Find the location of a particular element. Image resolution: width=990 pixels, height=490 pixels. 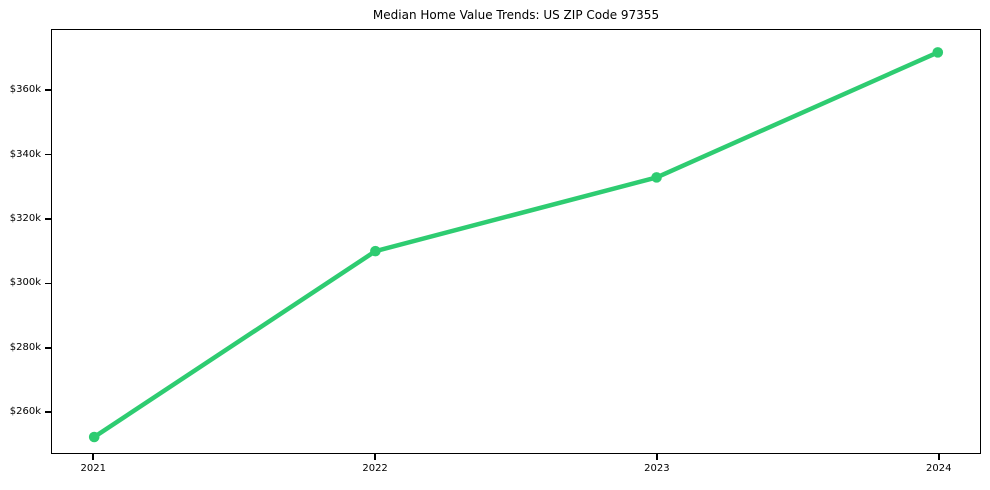

data-point-marker-2024 is located at coordinates (938, 52).